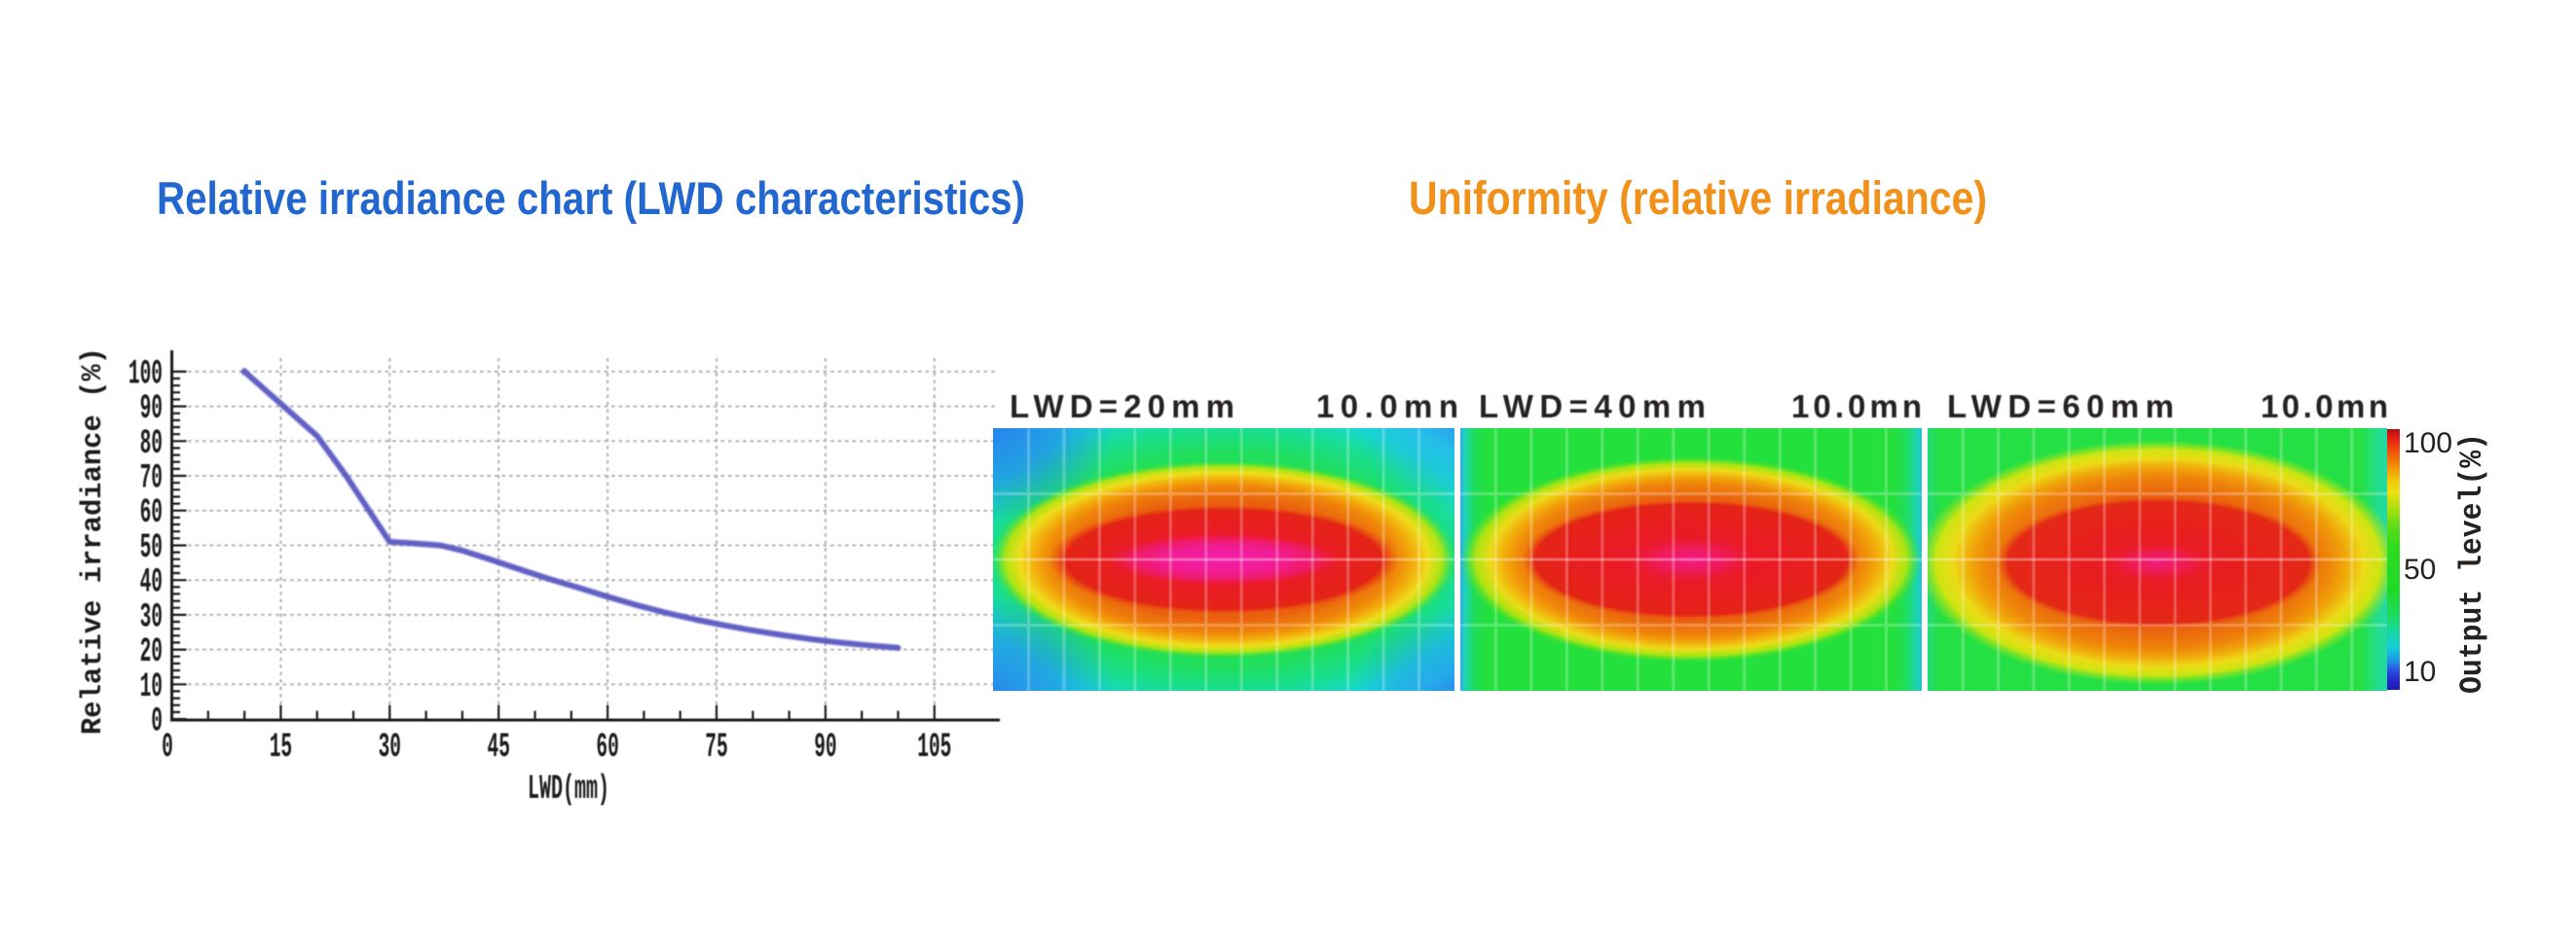 Image resolution: width=2576 pixels, height=938 pixels. Describe the element at coordinates (93, 541) in the screenshot. I see `svg-text: Relative irradiance (%)` at that location.